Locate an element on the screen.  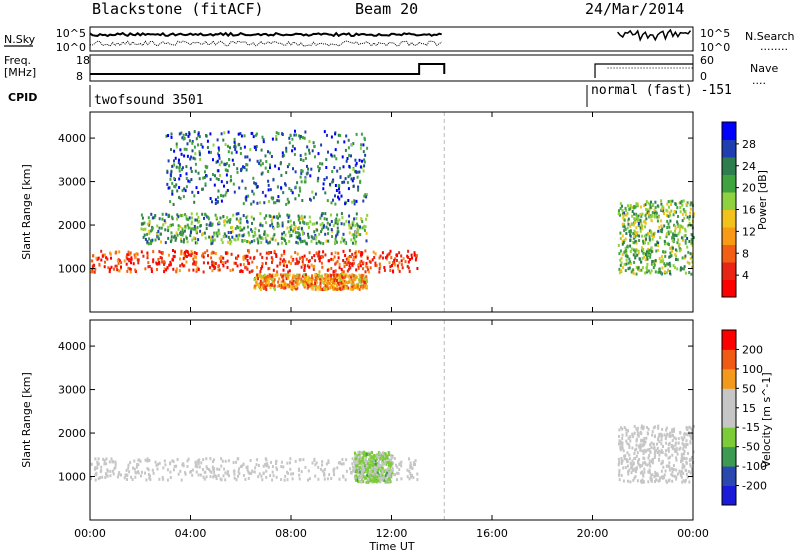
colorbar-swatch is located at coordinates (729, 148).